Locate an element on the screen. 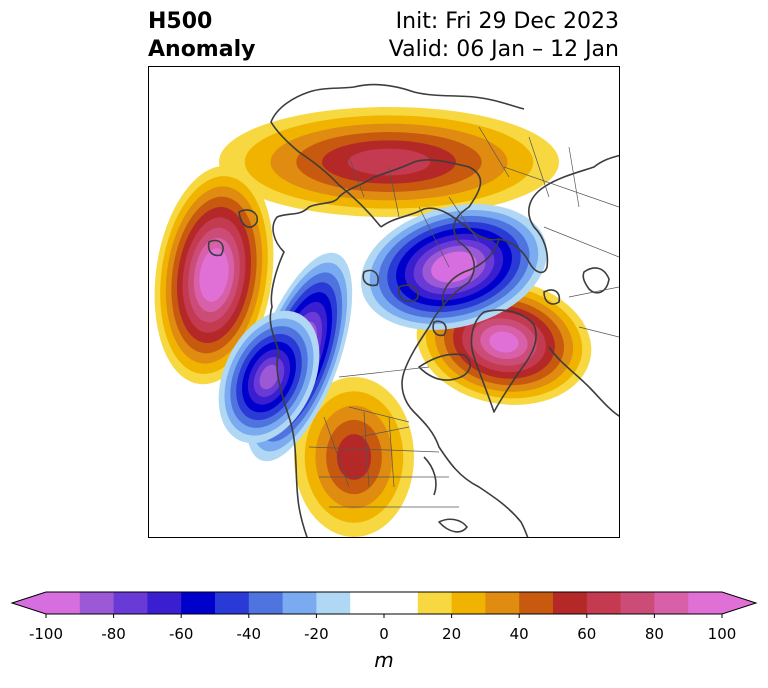  colorbar-tick-label: 60 is located at coordinates (586, 634).